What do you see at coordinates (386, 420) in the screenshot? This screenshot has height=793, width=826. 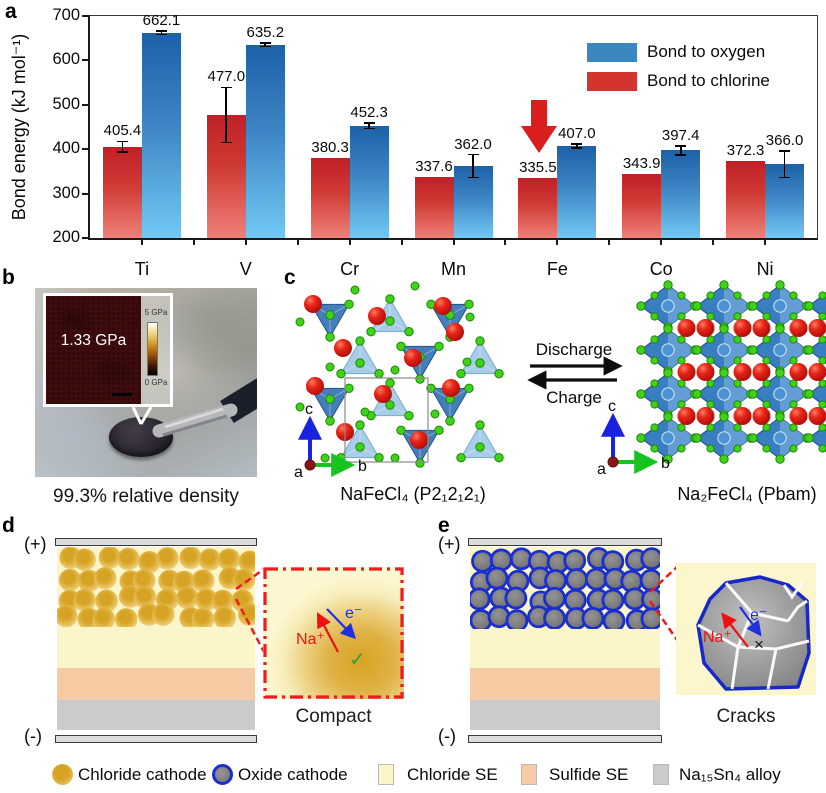 I see `rect-deco` at bounding box center [386, 420].